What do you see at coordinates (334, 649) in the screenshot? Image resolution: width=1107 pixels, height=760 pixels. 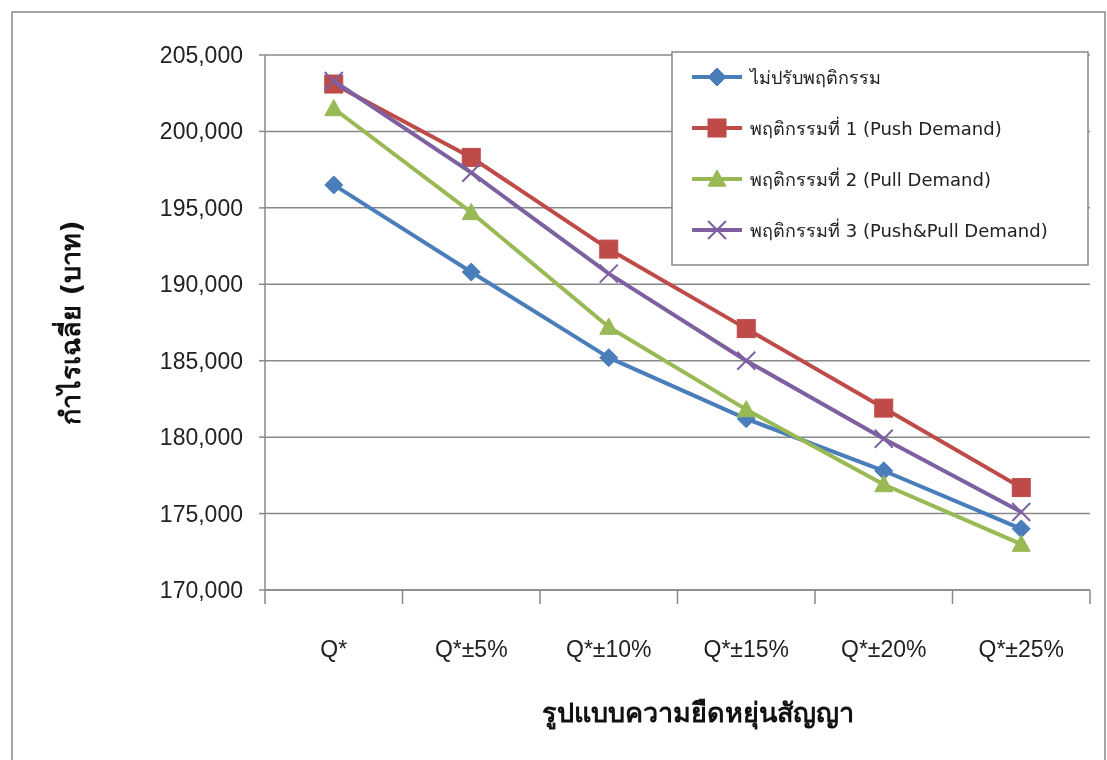 I see `x-tick-label: Q*` at bounding box center [334, 649].